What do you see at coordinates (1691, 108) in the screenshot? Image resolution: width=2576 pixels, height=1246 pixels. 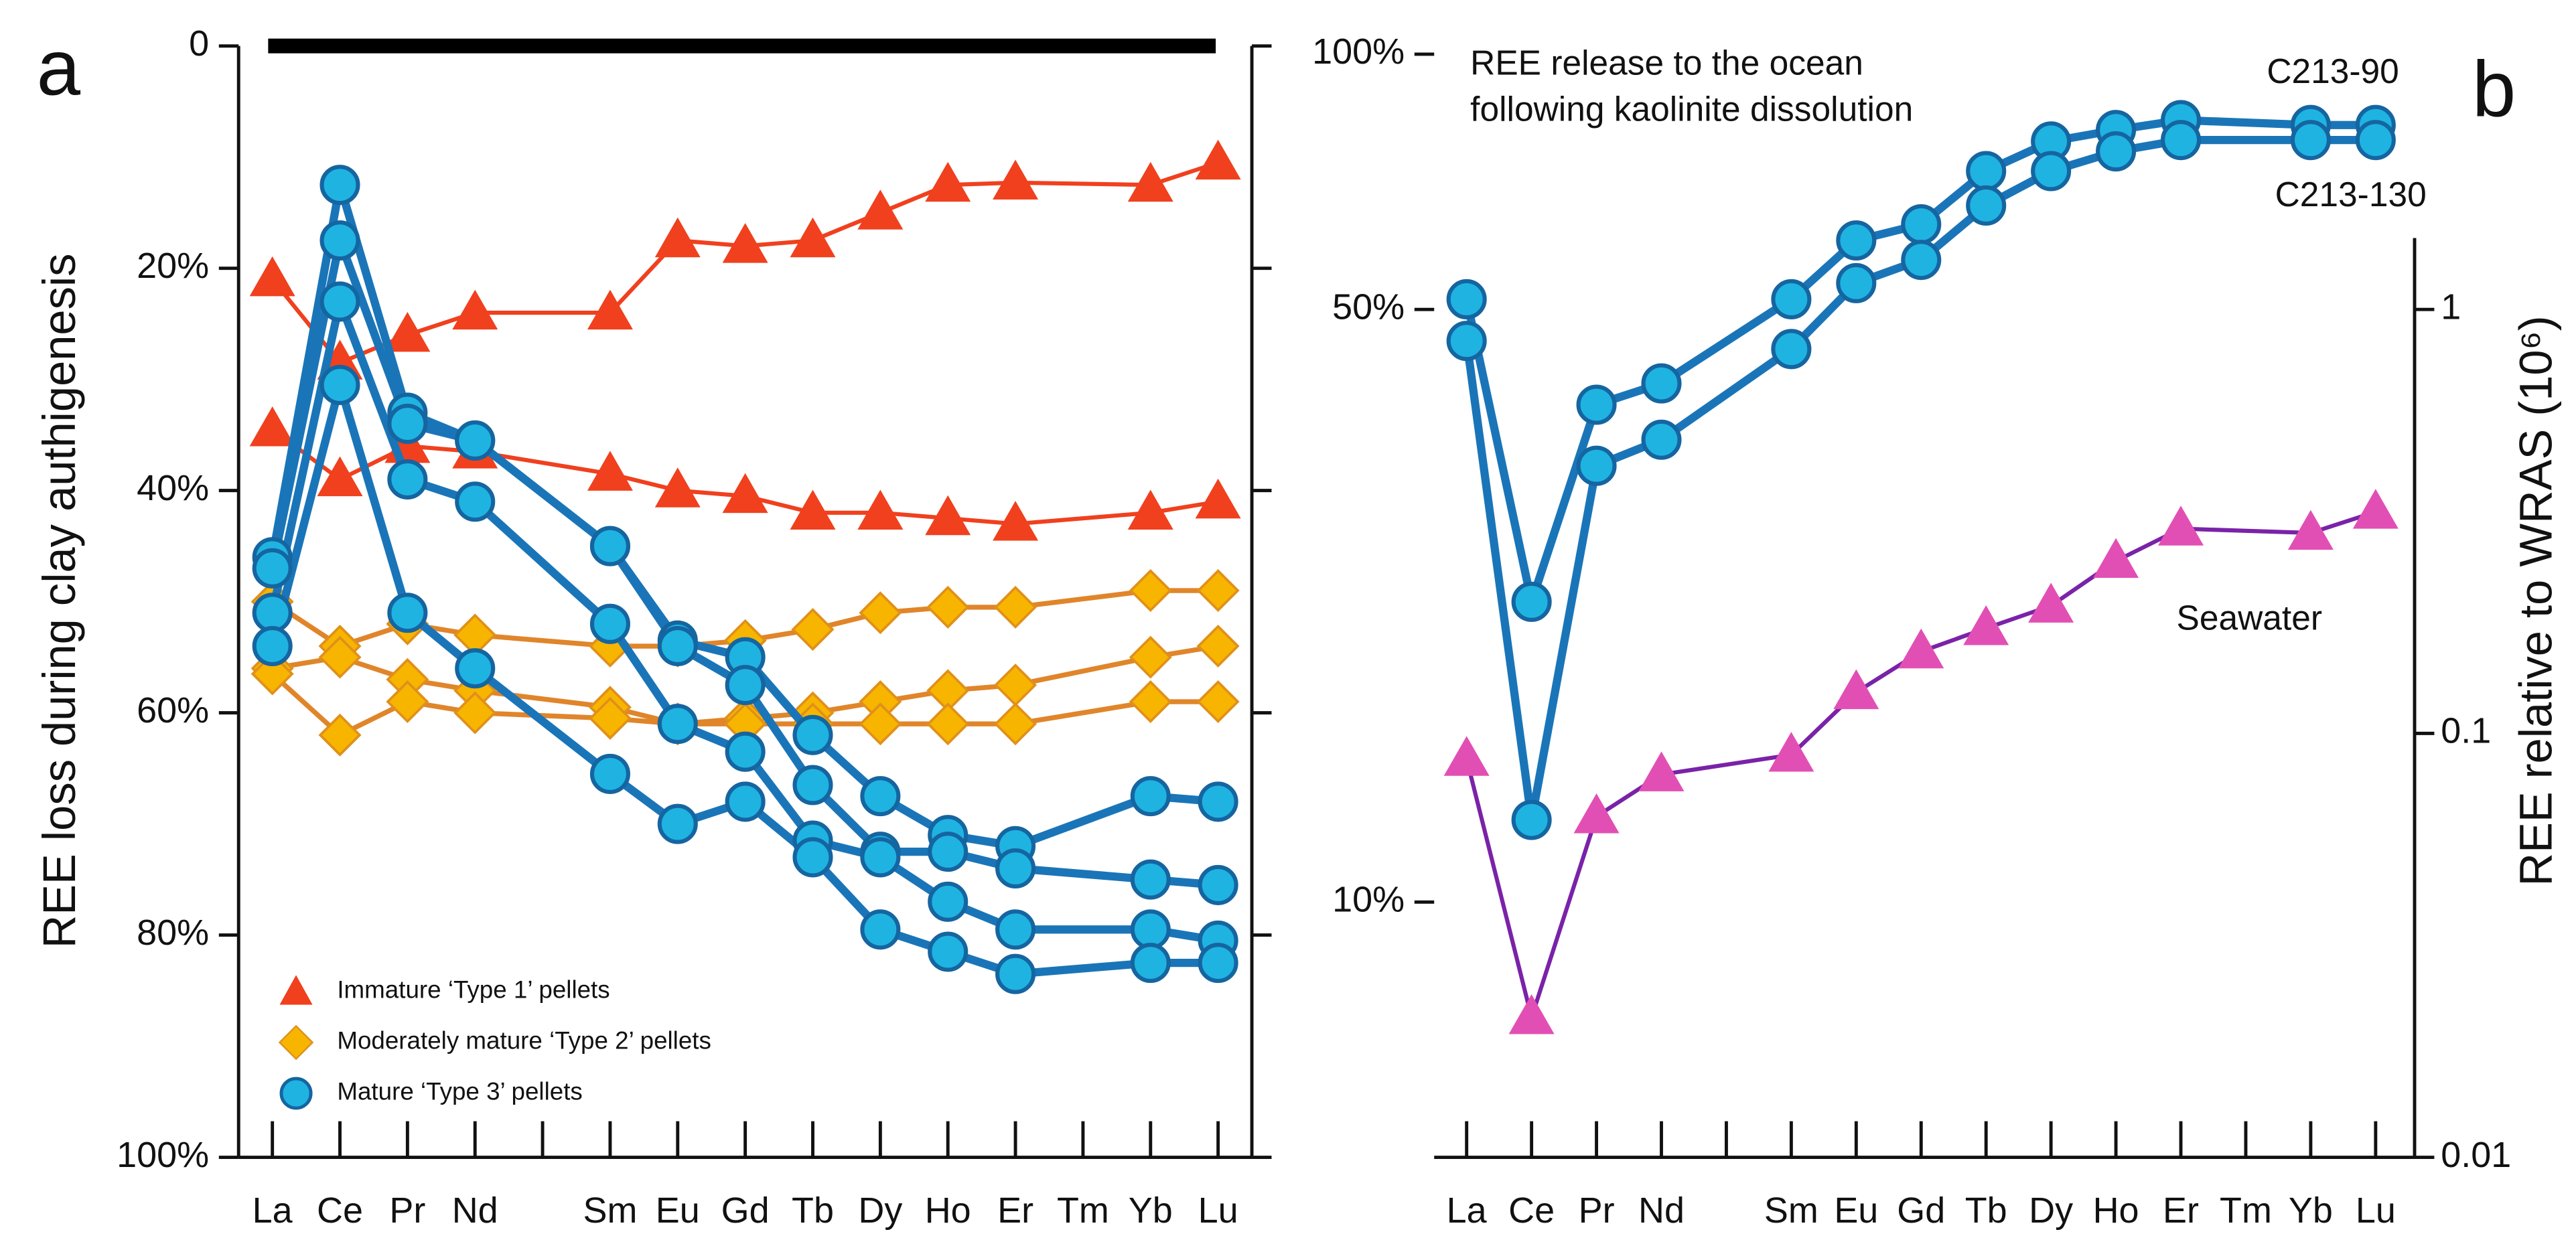 I see `annotation: following kaolinite dissolution` at bounding box center [1691, 108].